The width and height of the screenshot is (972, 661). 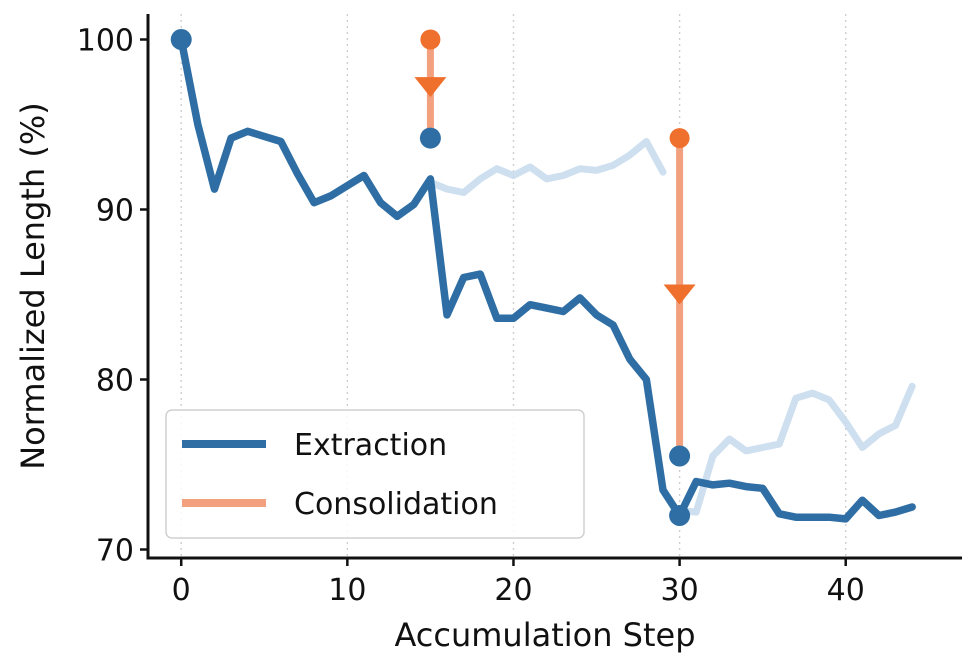 I want to click on y-tick-label: 90, so click(x=115, y=211).